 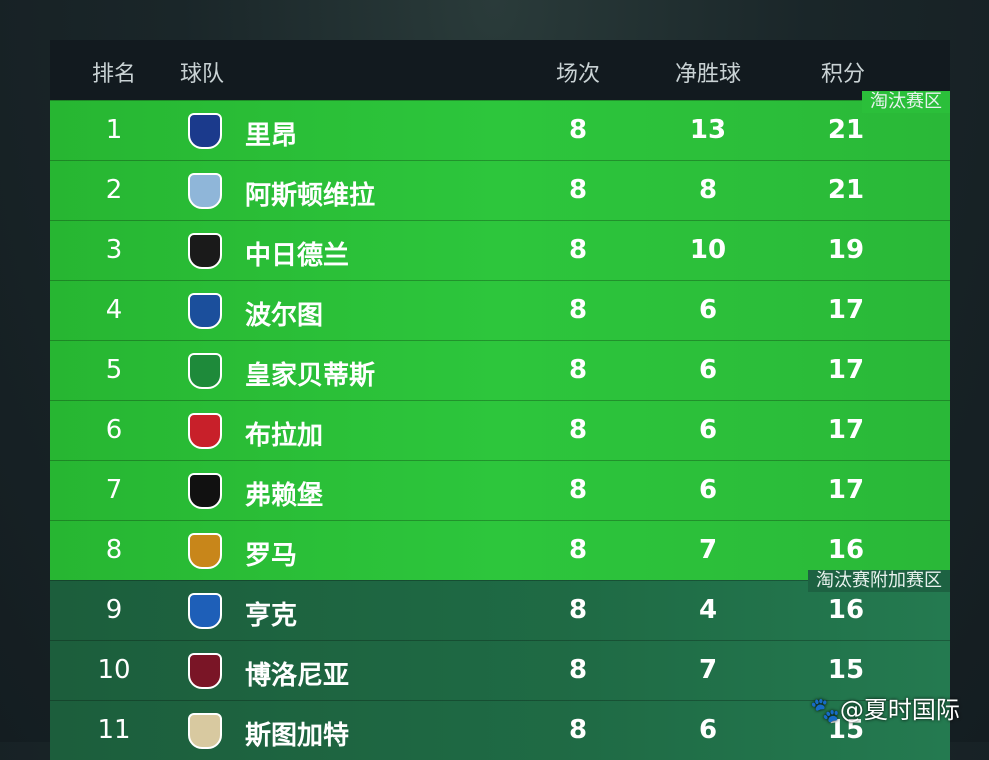 What do you see at coordinates (843, 74) in the screenshot?
I see `header-points: 积分` at bounding box center [843, 74].